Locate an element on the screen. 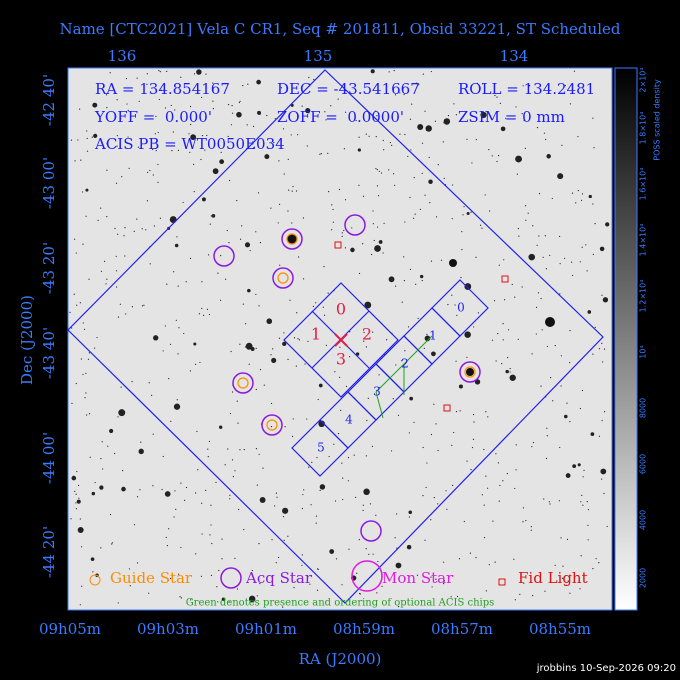 The height and width of the screenshot is (680, 680). bright-star is located at coordinates (550, 322).